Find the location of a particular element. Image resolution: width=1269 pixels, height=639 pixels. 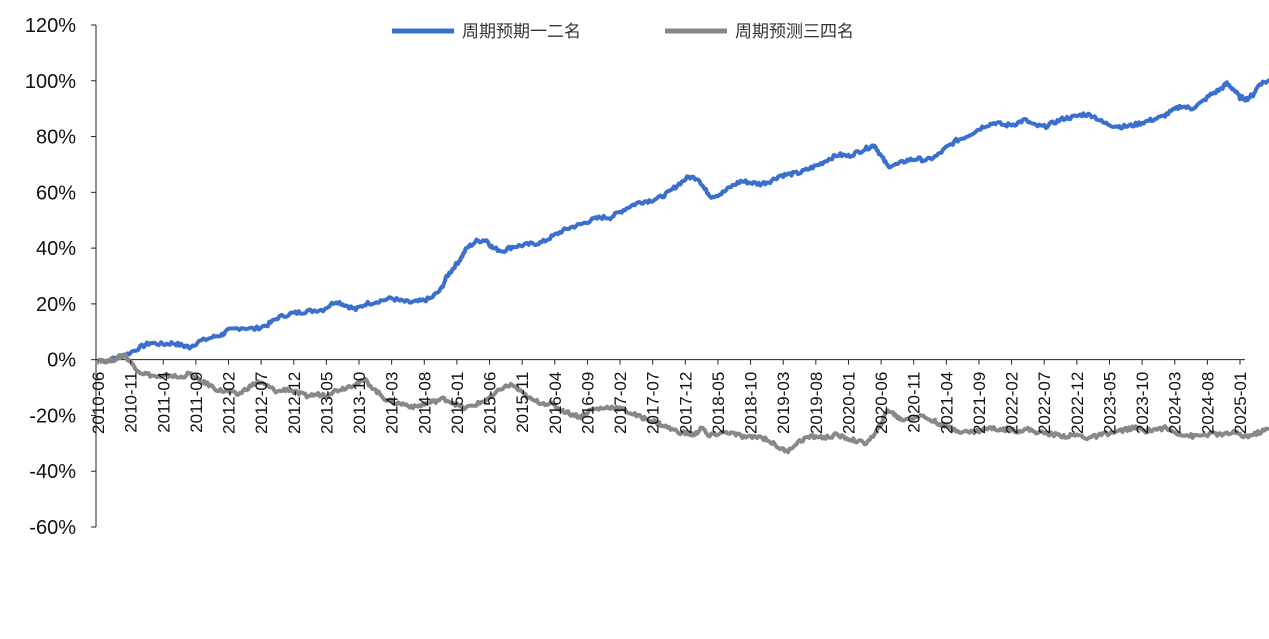

y-tick-label: -60% is located at coordinates (52, 528).